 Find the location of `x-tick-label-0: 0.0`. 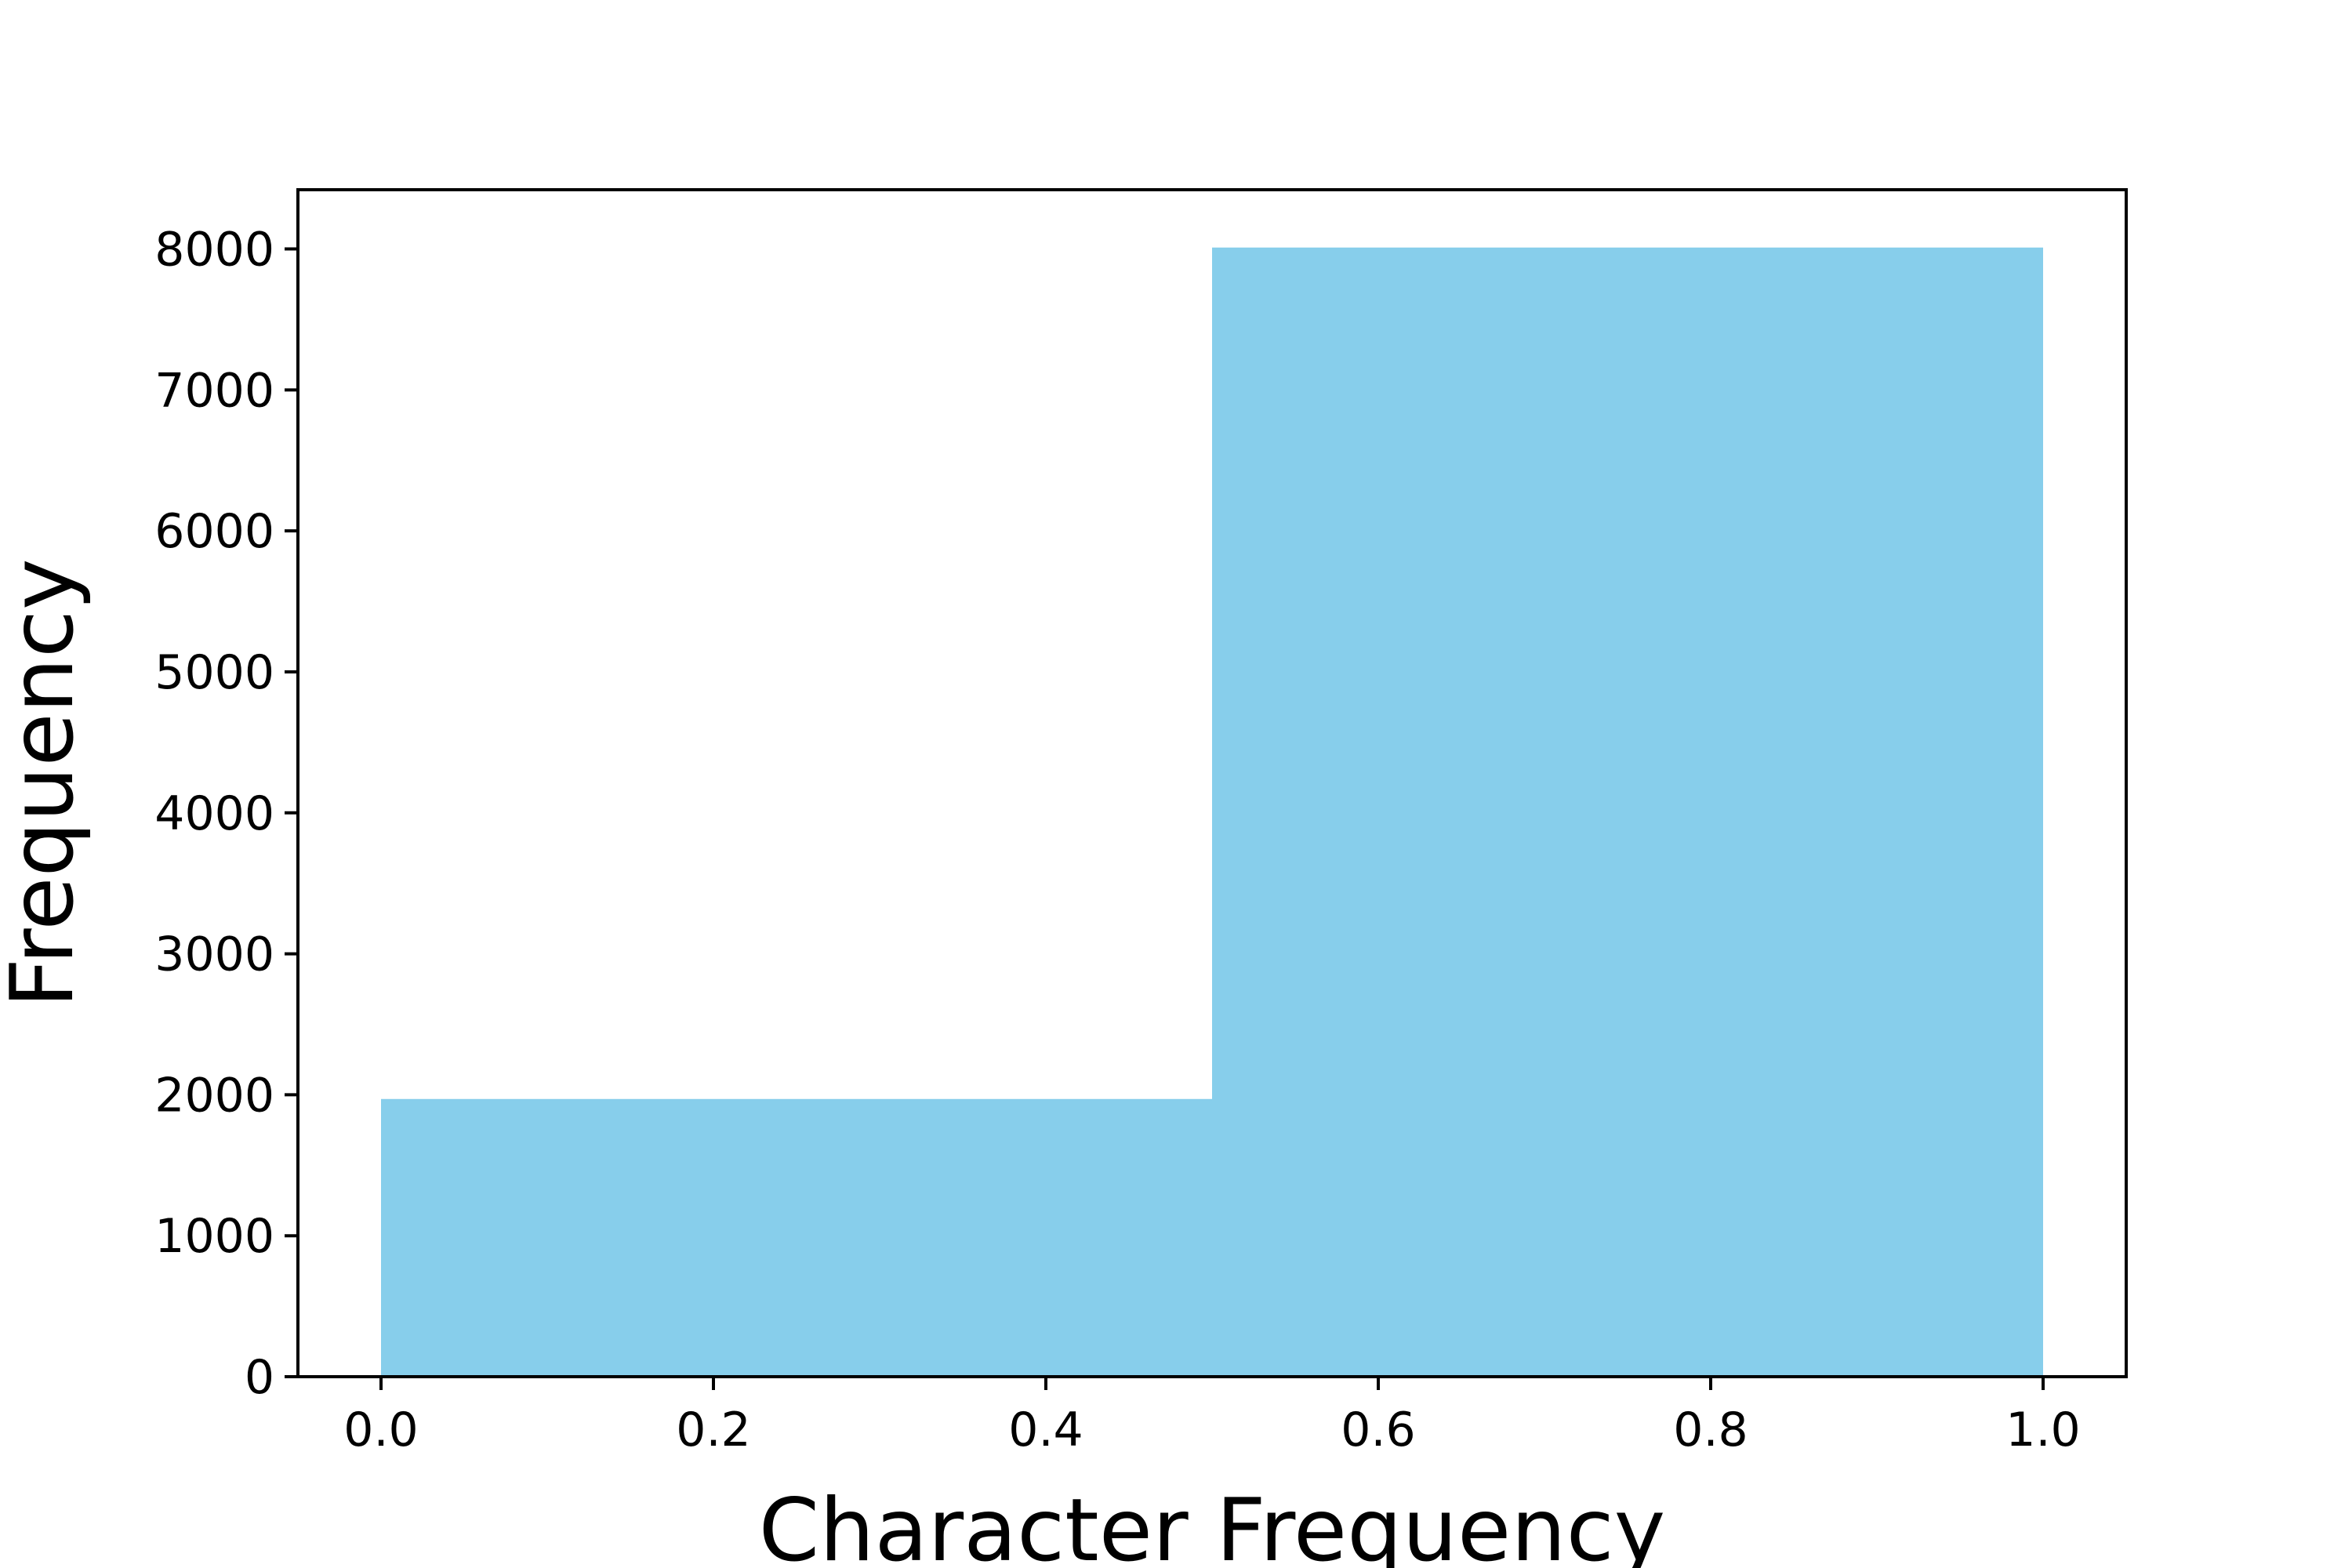

x-tick-label-0: 0.0 is located at coordinates (380, 1430).